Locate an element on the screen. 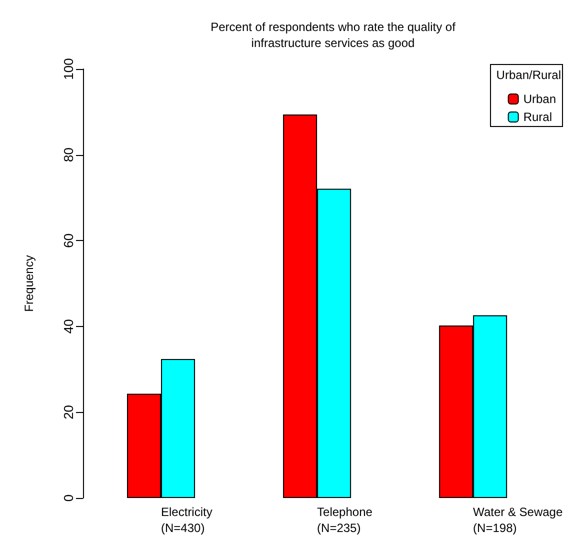 This screenshot has width=573, height=544. y-tick-label: 80 is located at coordinates (68, 155).